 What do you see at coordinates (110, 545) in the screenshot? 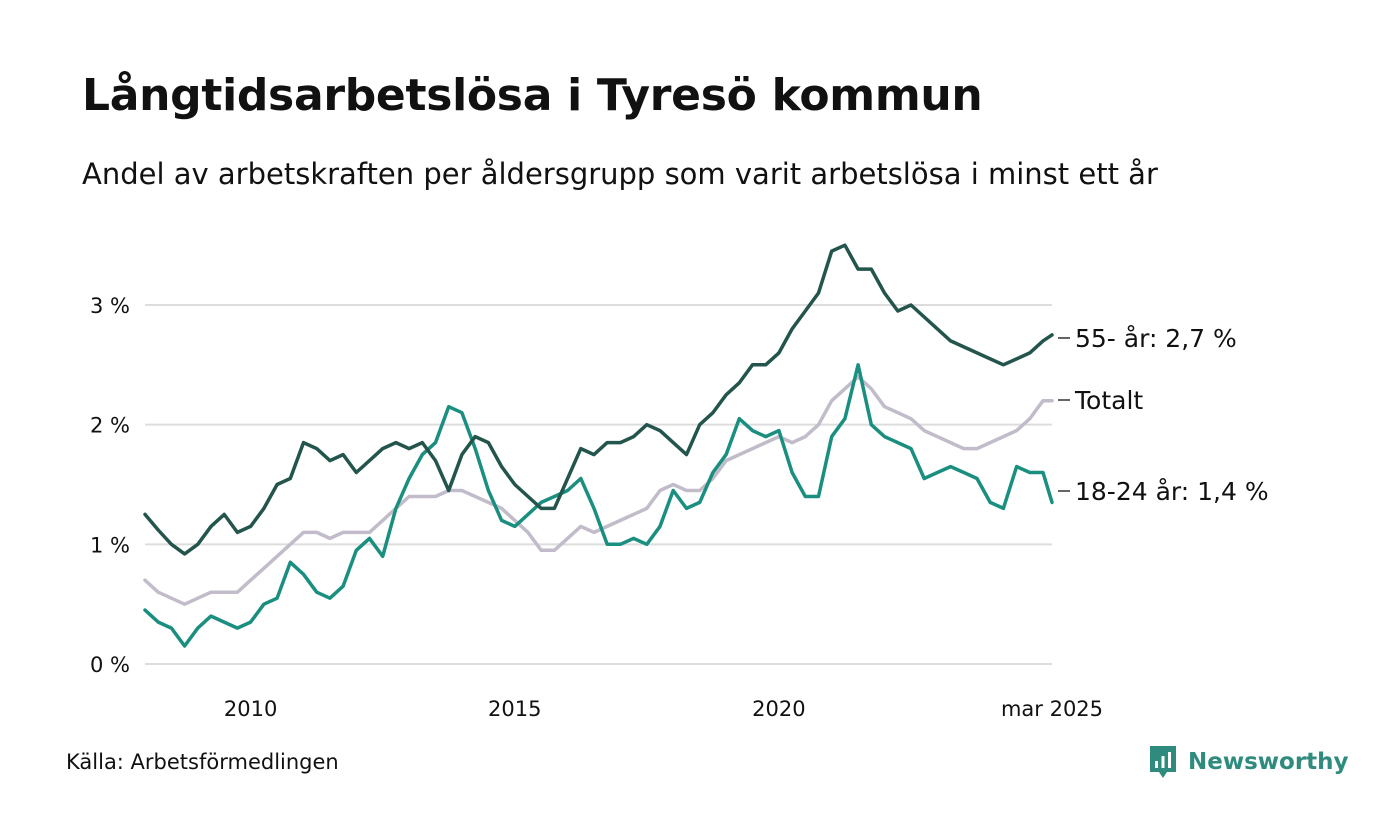
I see `y-tick-label: 1 %` at bounding box center [110, 545].